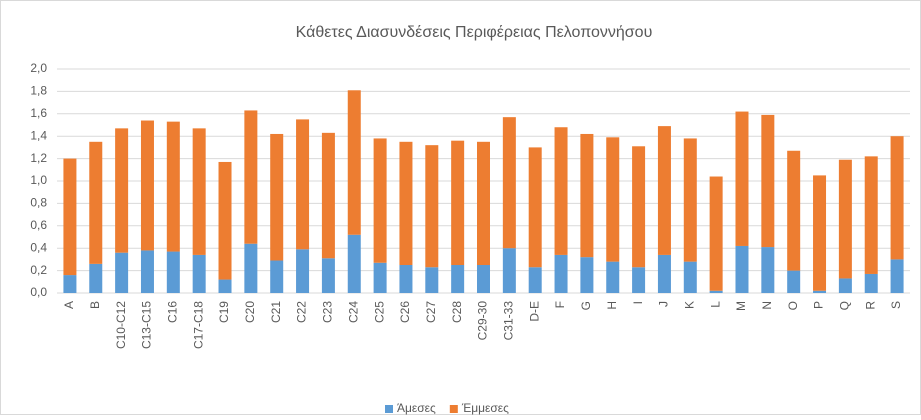 This screenshot has width=921, height=420. I want to click on x-tick-label: C21, so click(276, 312).